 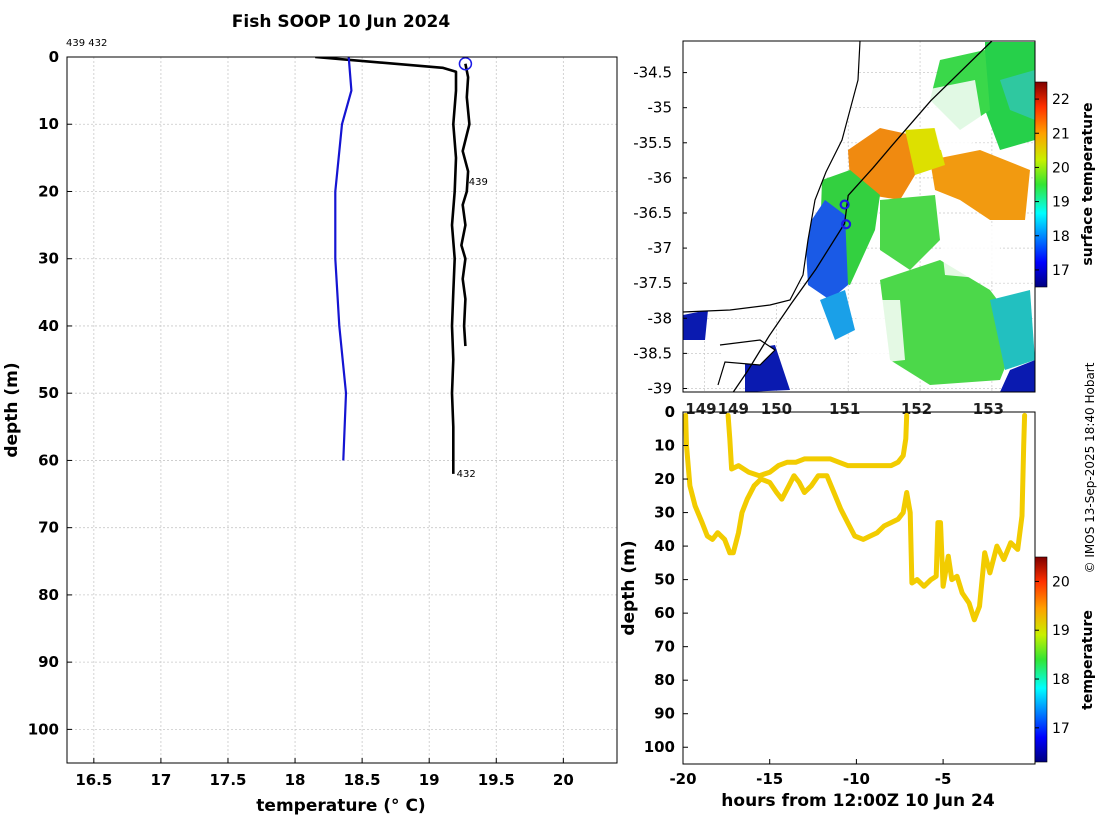 What do you see at coordinates (660, 388) in the screenshot?
I see `map-y-tick-label: -39` at bounding box center [660, 388].